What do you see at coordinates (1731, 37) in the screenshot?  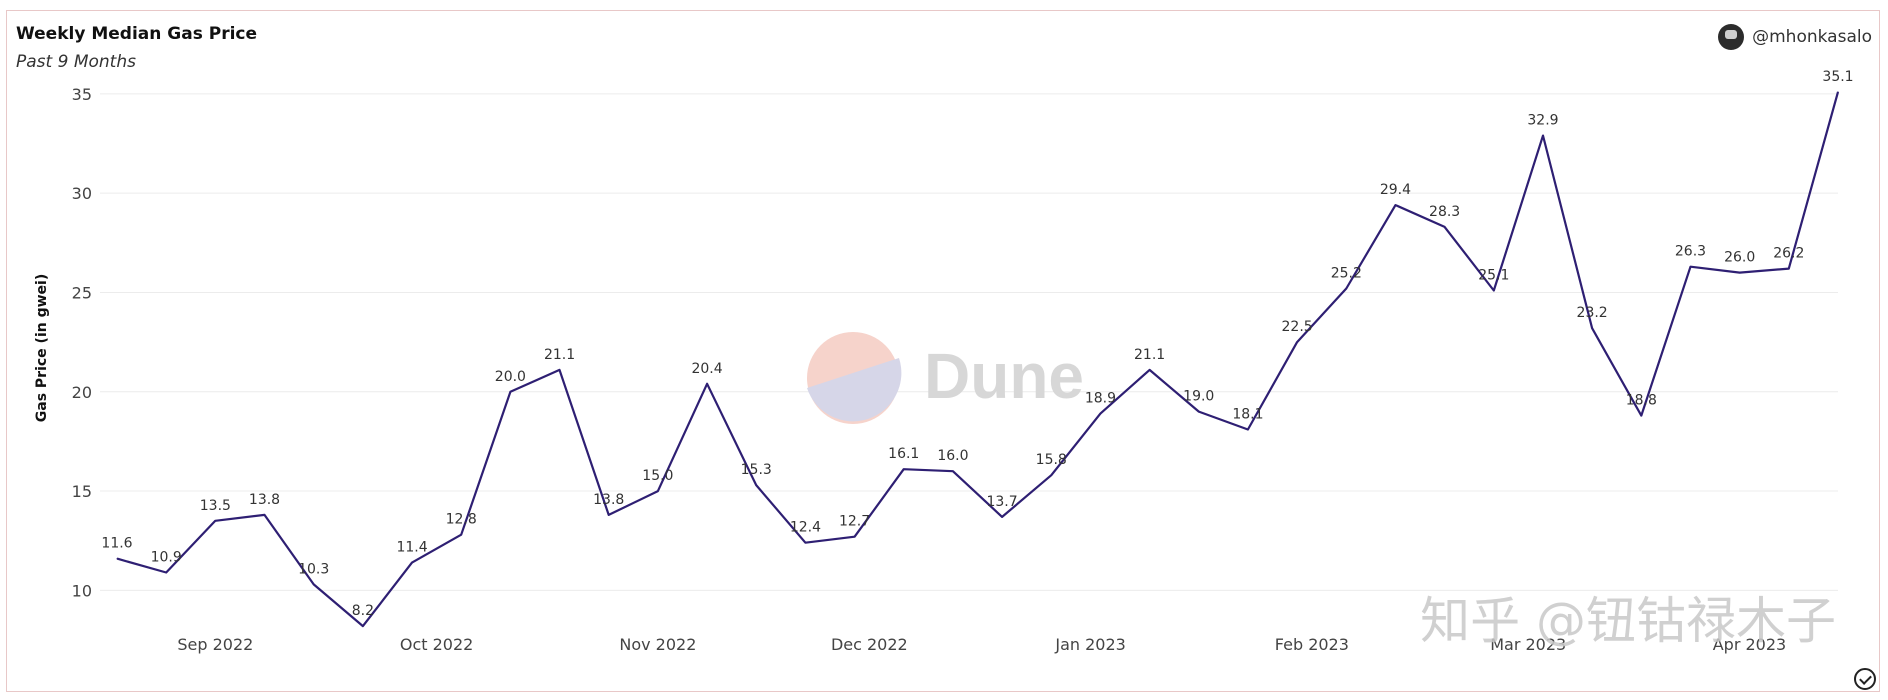 I see `avatar` at bounding box center [1731, 37].